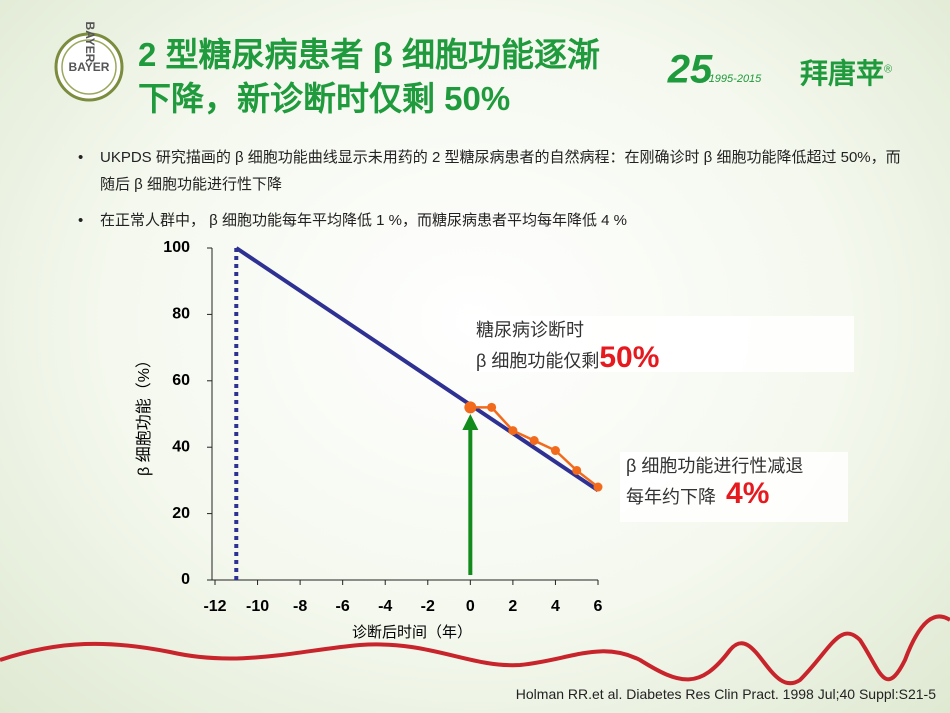 The height and width of the screenshot is (713, 950). I want to click on anniversary-logo: 25 1995-2015, so click(714, 70).